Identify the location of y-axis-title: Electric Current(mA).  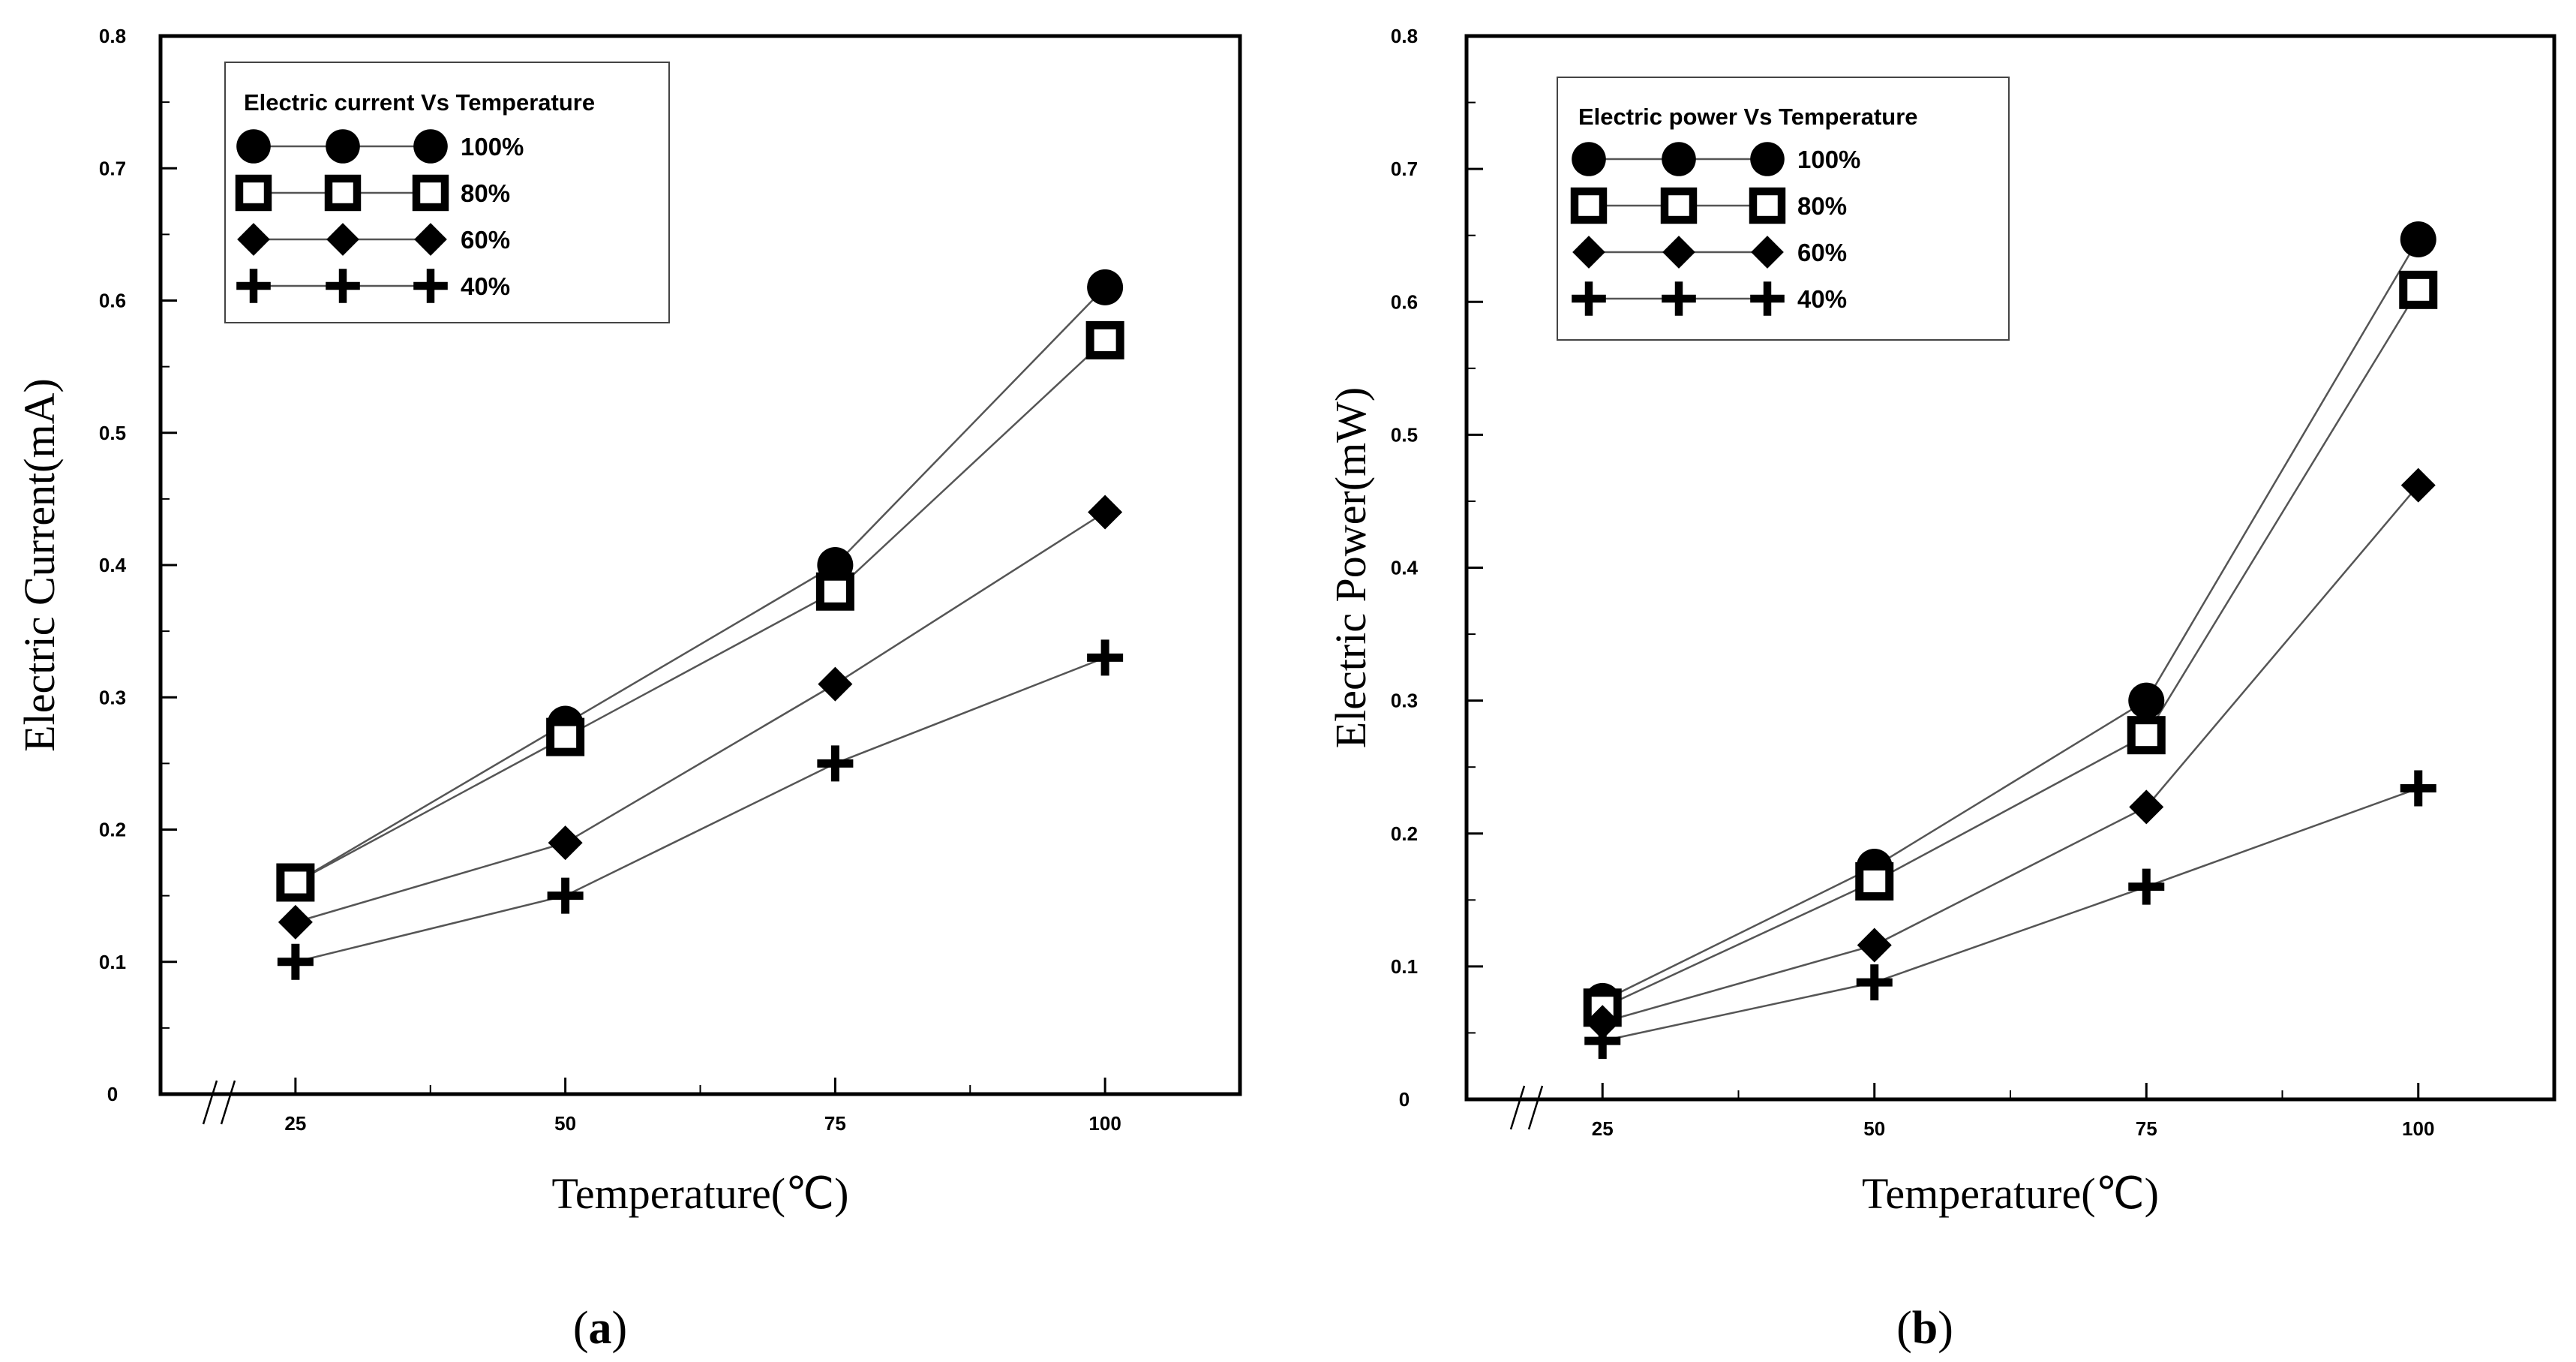
(39, 565).